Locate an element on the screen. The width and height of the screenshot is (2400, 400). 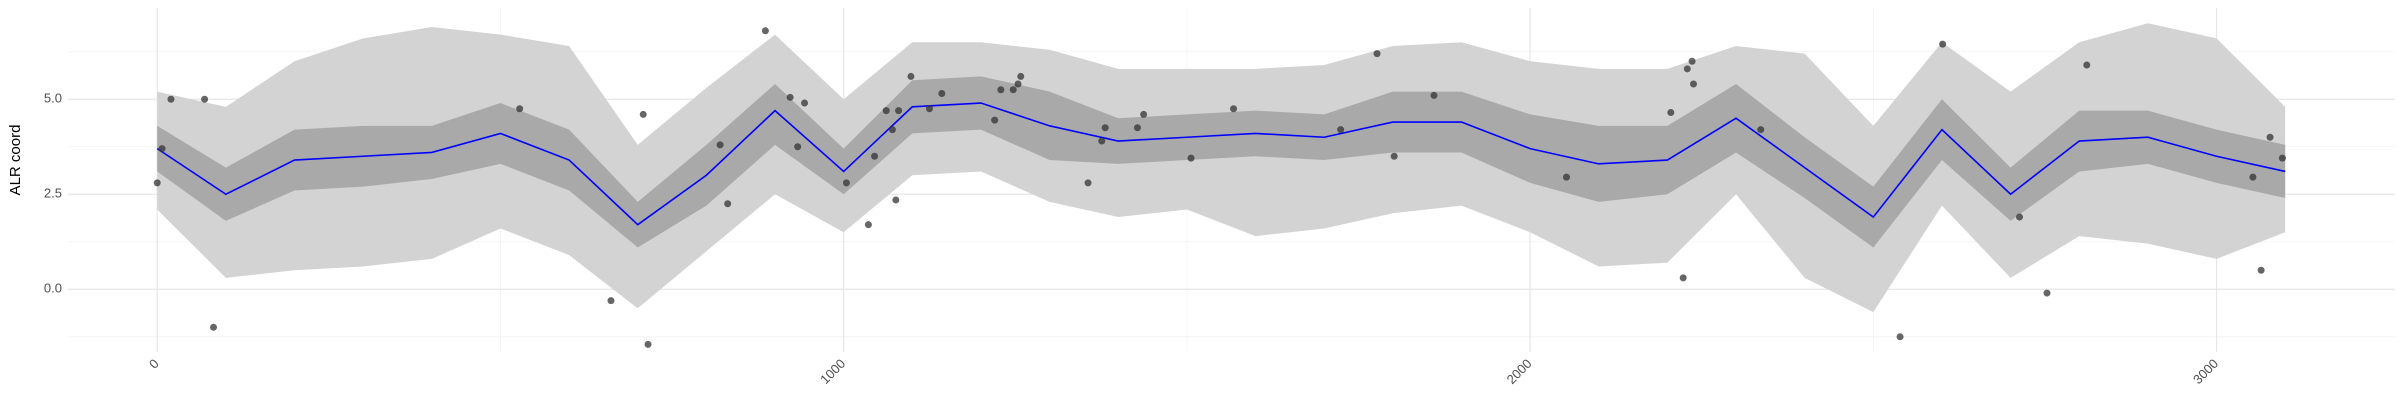
x-tick-label: 1000 is located at coordinates (832, 371).